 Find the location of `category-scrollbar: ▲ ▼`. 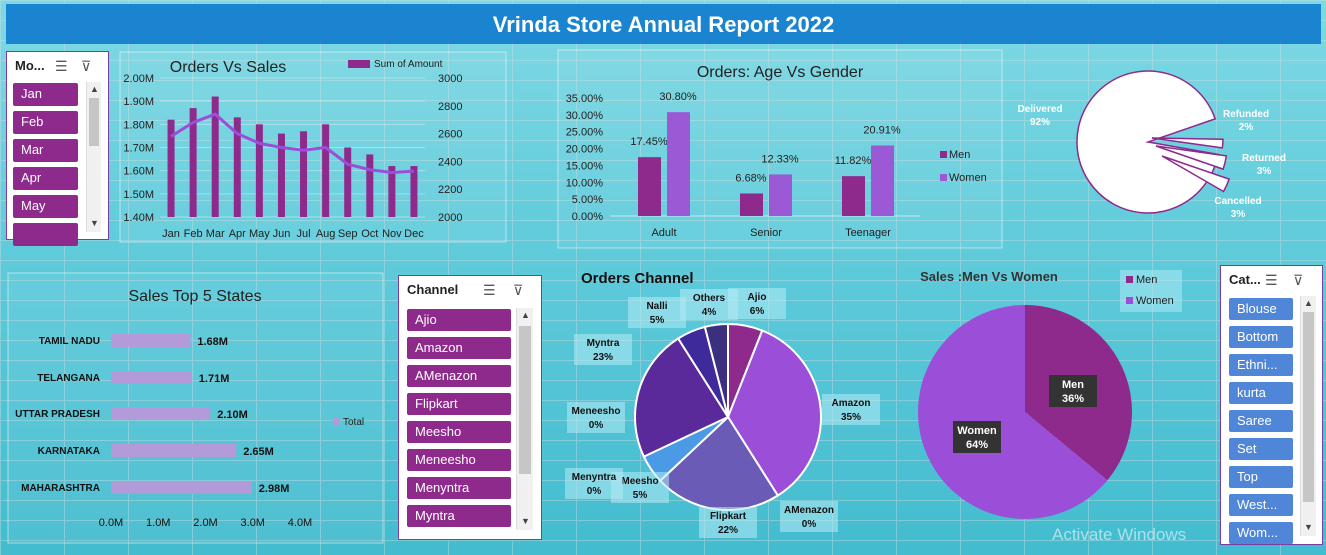

category-scrollbar: ▲ ▼ is located at coordinates (1308, 416).